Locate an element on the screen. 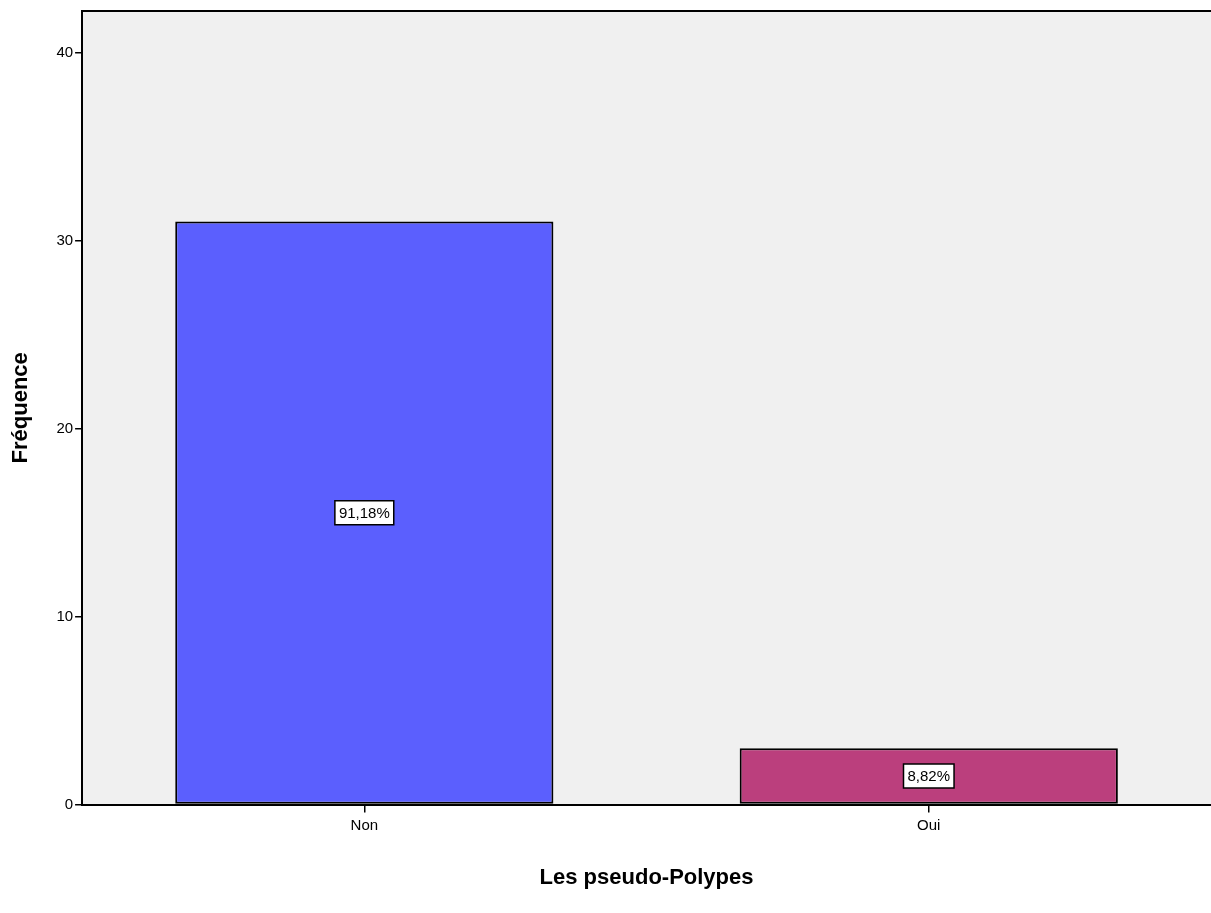  y-tick-label: 0 is located at coordinates (69, 803).